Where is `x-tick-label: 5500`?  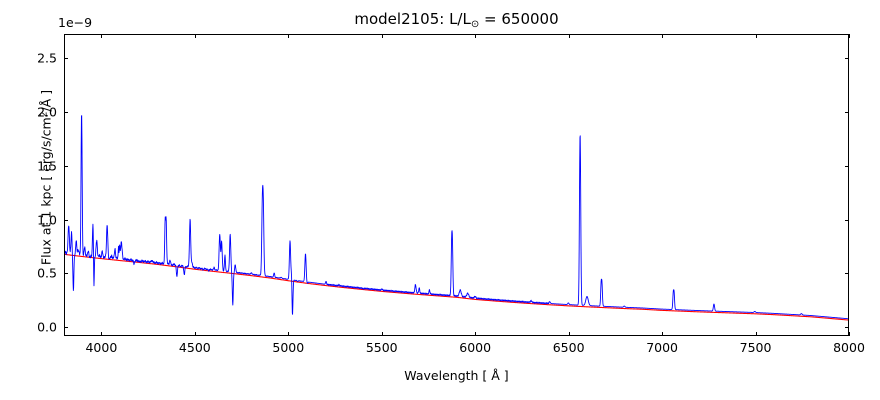 x-tick-label: 5500 is located at coordinates (381, 347).